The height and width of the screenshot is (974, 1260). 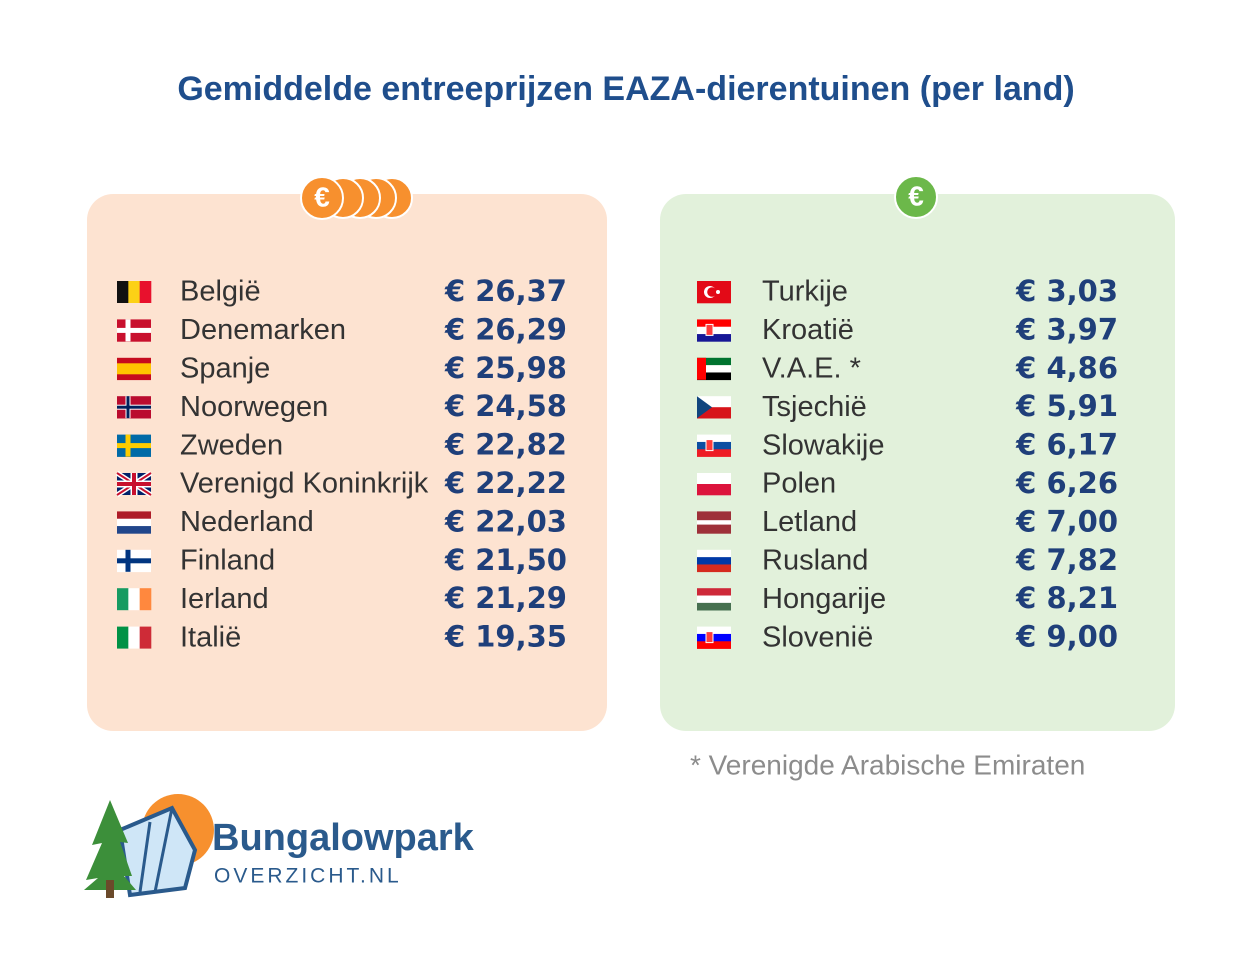 I want to click on price: € 19,35, so click(x=505, y=637).